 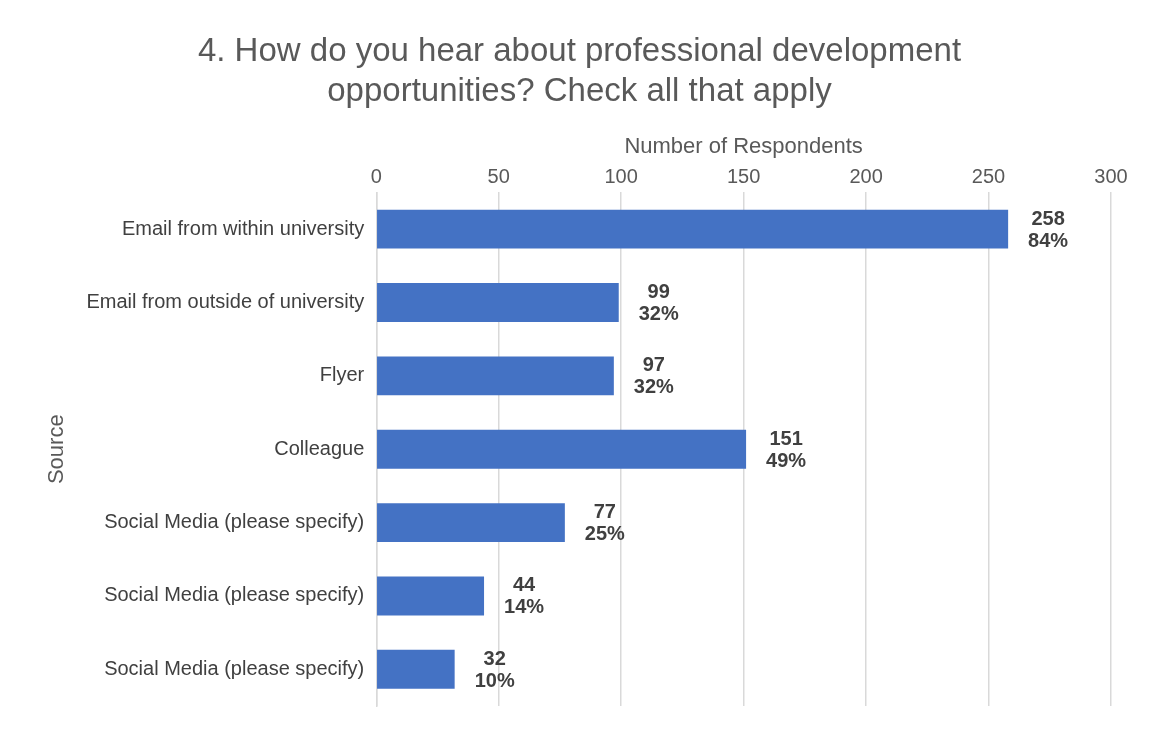 I want to click on x-axis-title: Number of Respondents, so click(x=743, y=146).